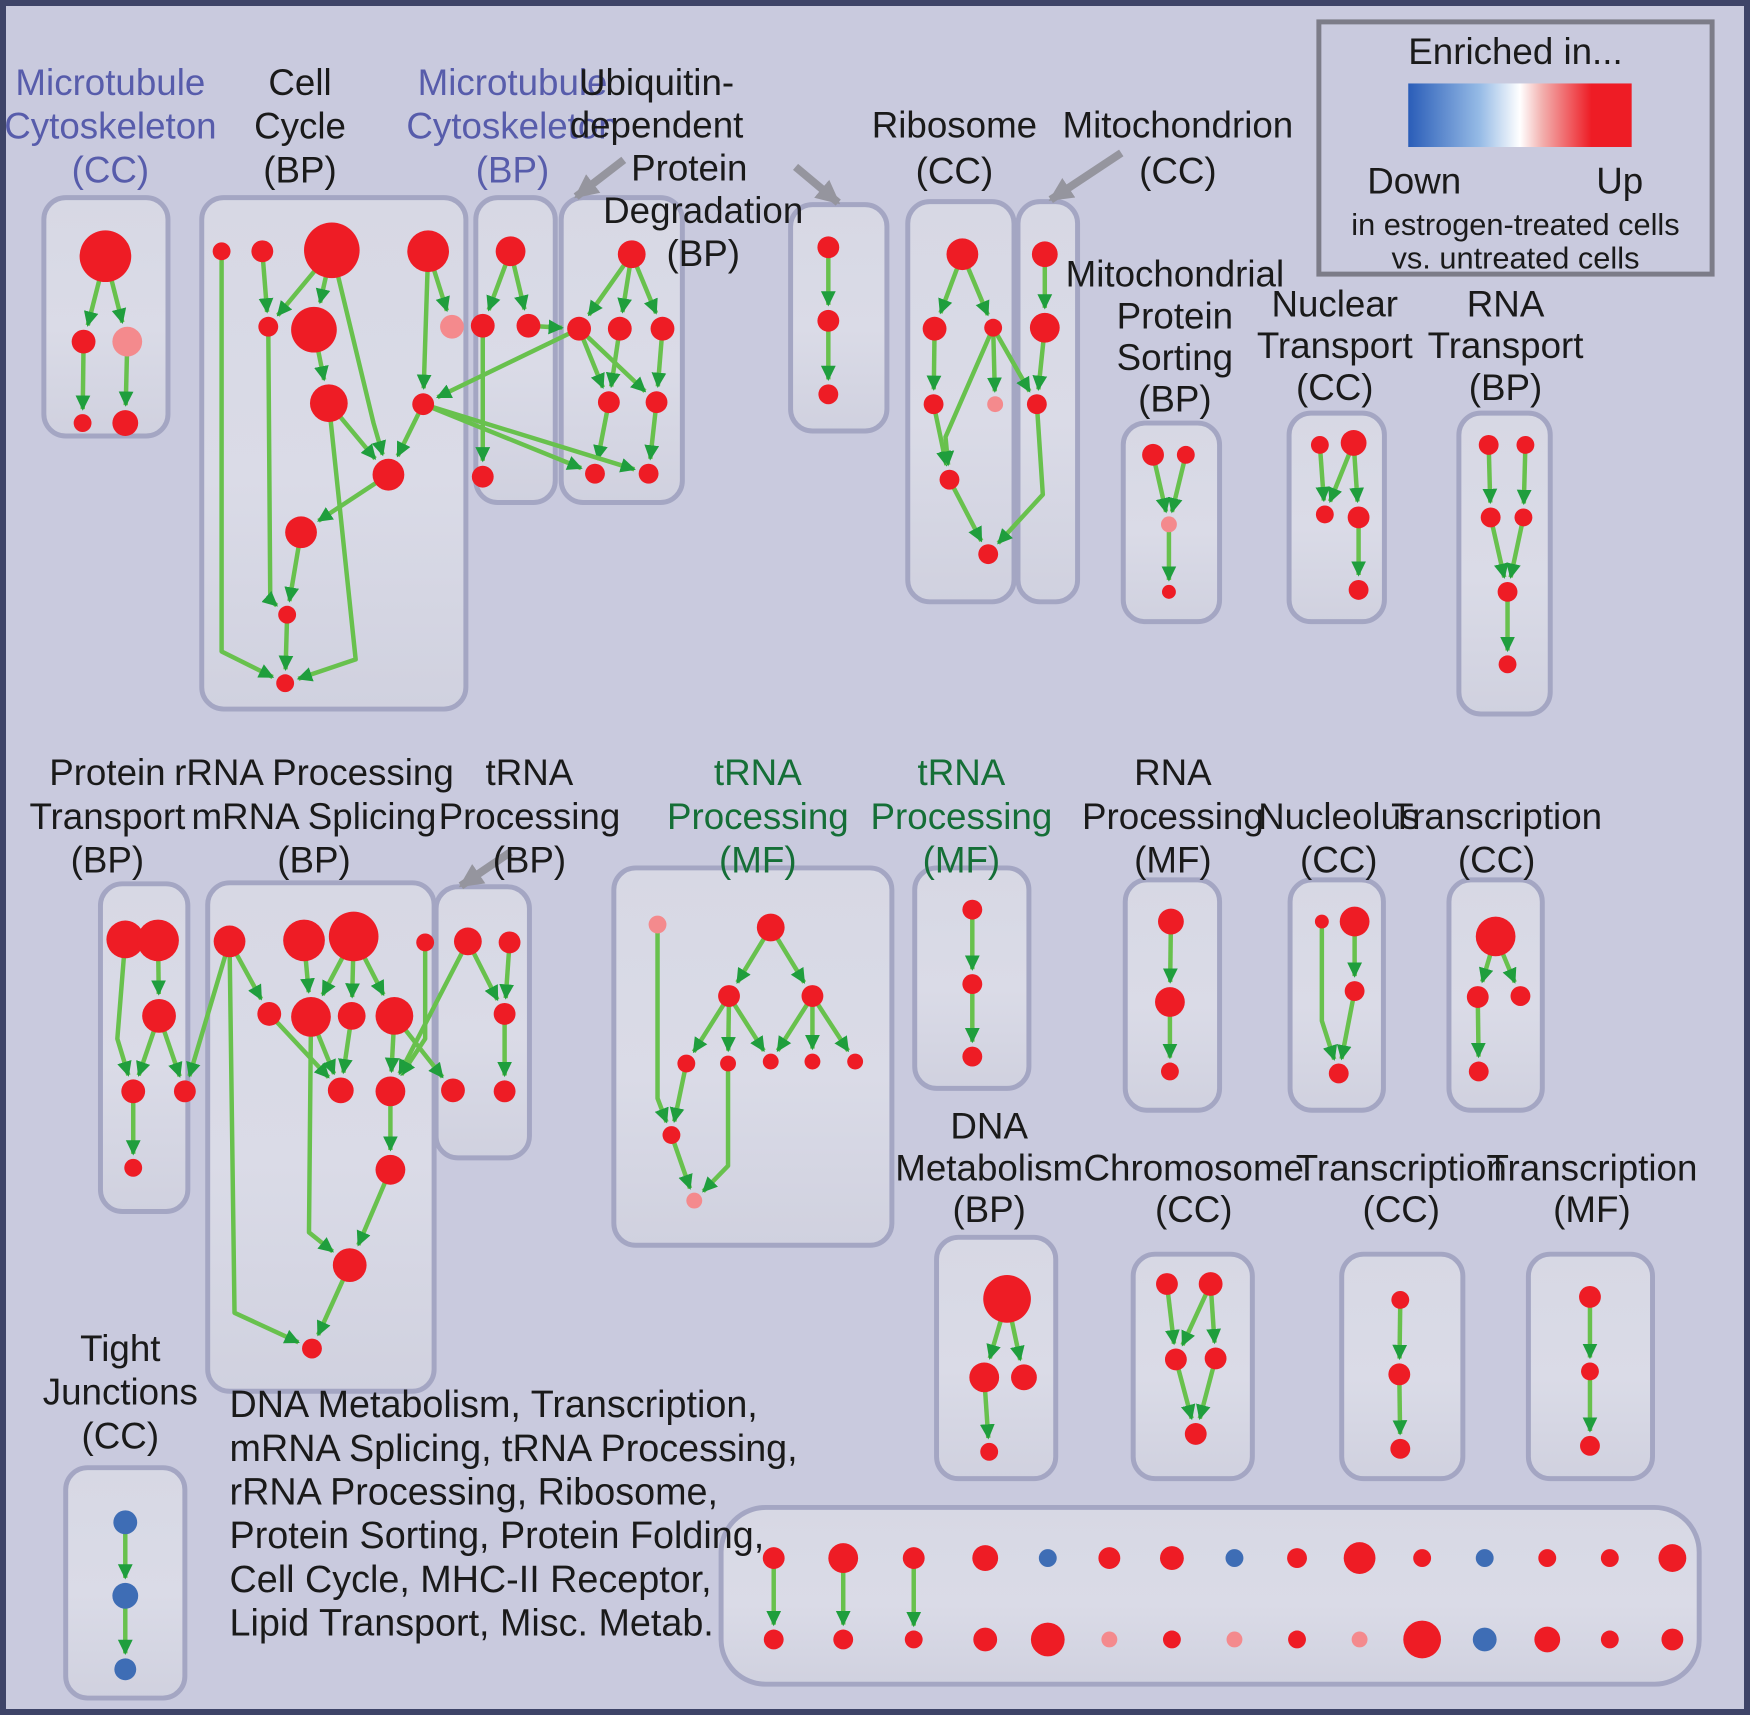 The height and width of the screenshot is (1715, 1750). Describe the element at coordinates (1174, 399) in the screenshot. I see `cluster-label-mps: (BP)` at that location.